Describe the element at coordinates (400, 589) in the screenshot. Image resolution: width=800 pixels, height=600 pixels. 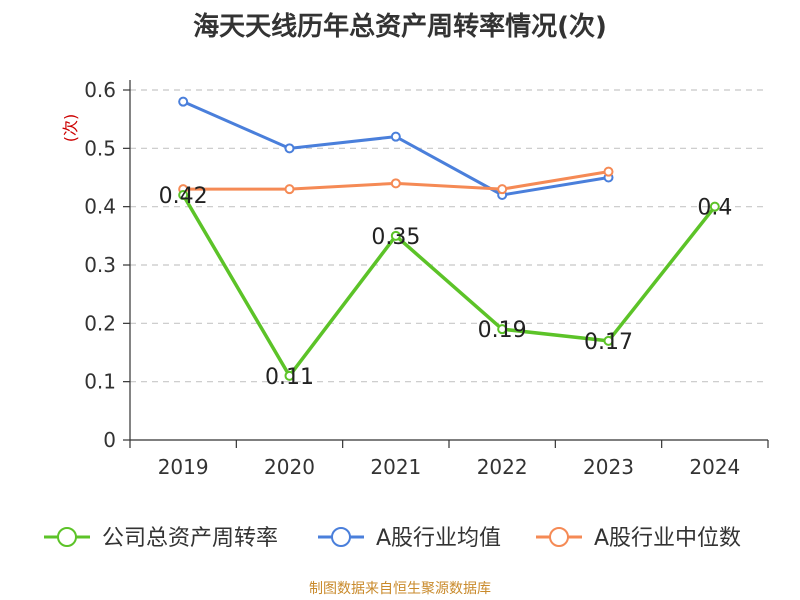
I see `source-note: 制图数据来自恒生聚源数据库` at that location.